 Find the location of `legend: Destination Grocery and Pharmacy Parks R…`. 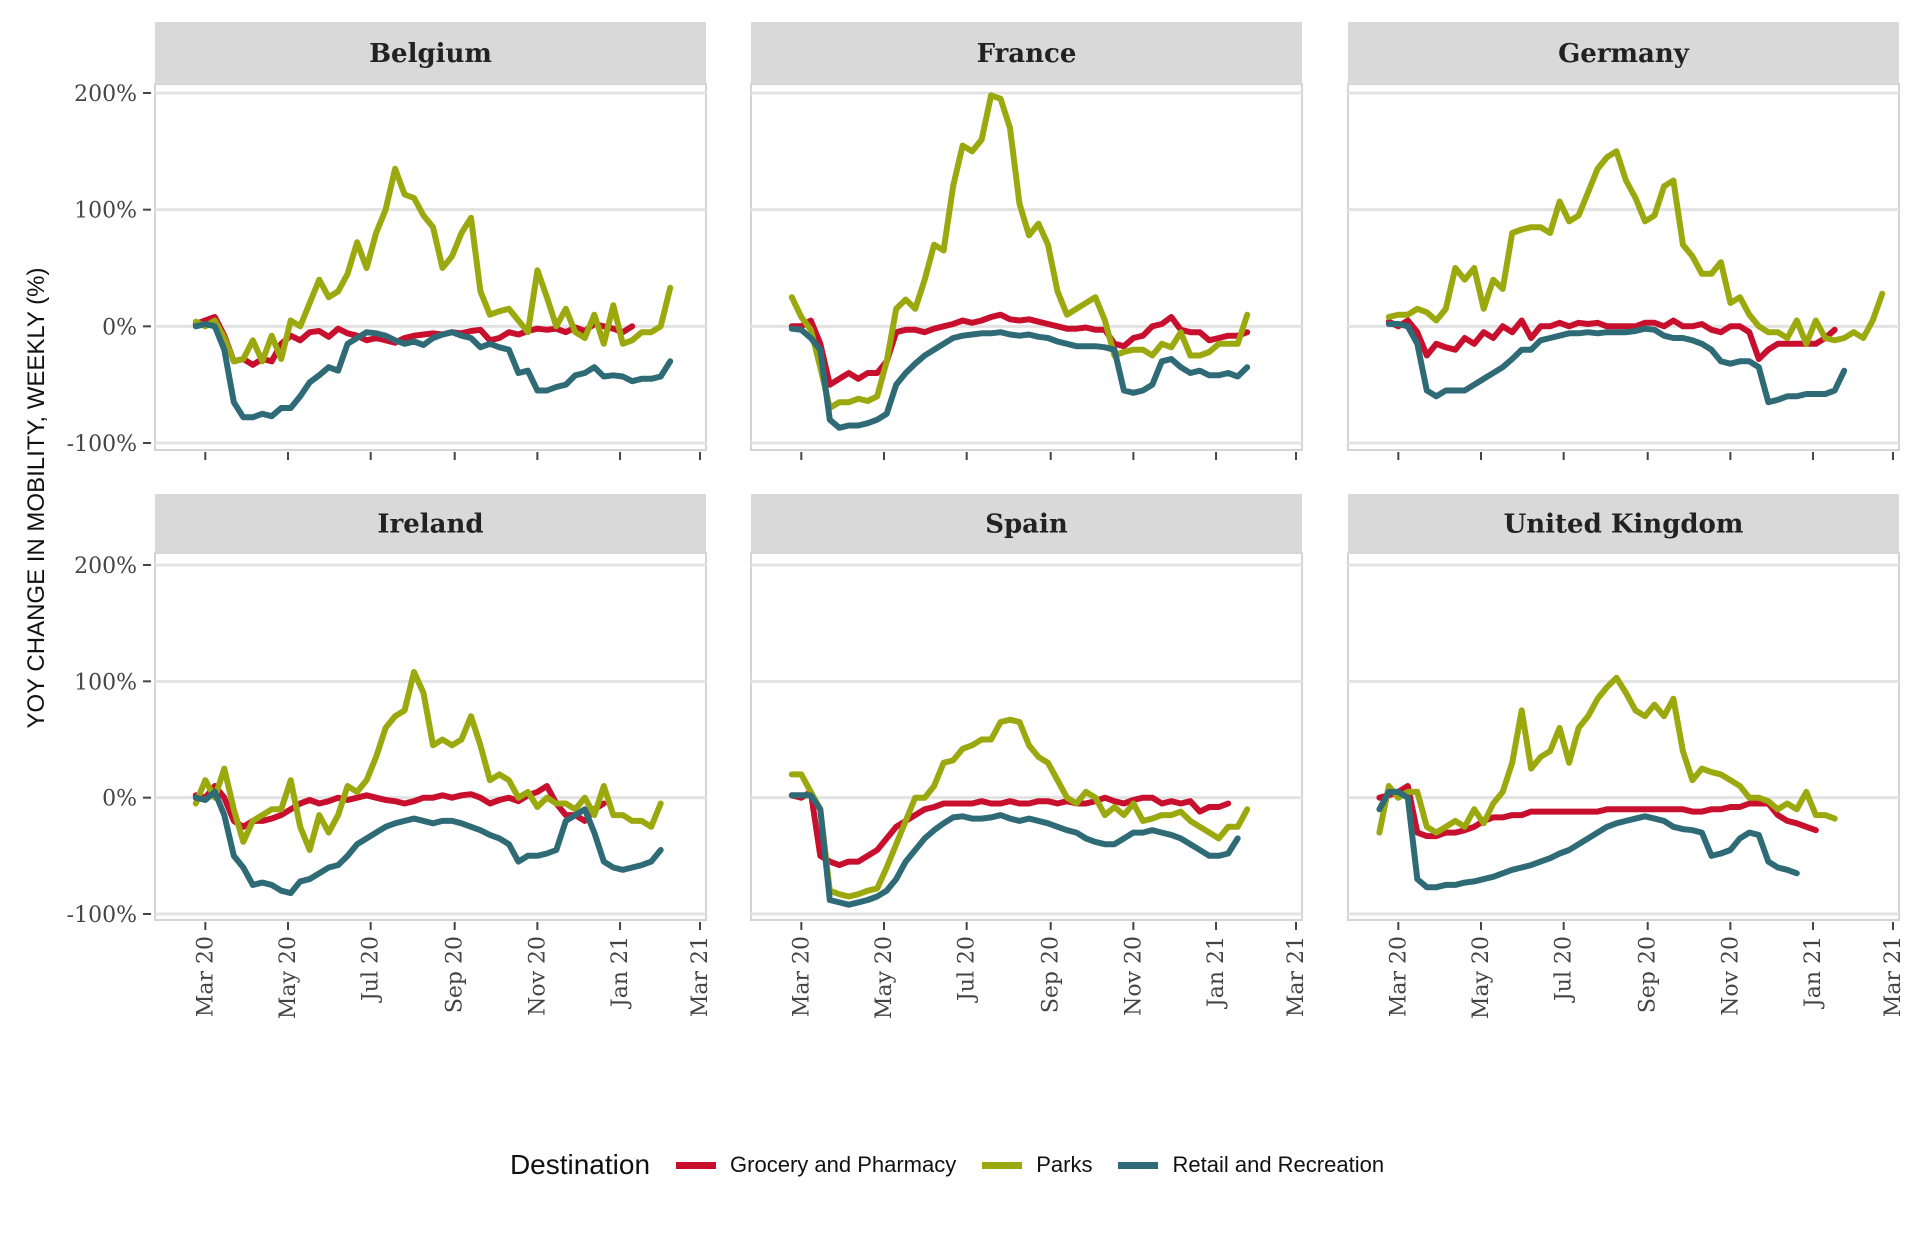

legend: Destination Grocery and Pharmacy Parks R… is located at coordinates (960, 1165).